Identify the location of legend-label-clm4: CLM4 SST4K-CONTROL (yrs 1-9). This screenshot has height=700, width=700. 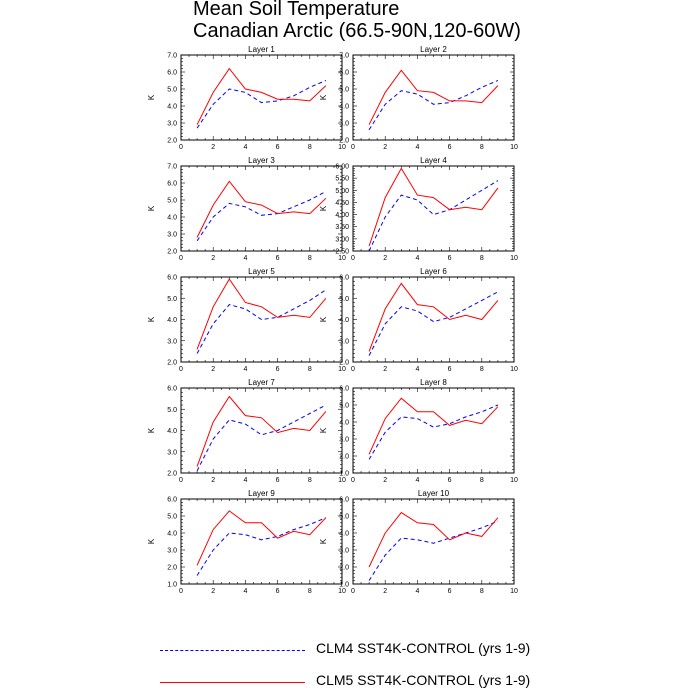
(423, 648).